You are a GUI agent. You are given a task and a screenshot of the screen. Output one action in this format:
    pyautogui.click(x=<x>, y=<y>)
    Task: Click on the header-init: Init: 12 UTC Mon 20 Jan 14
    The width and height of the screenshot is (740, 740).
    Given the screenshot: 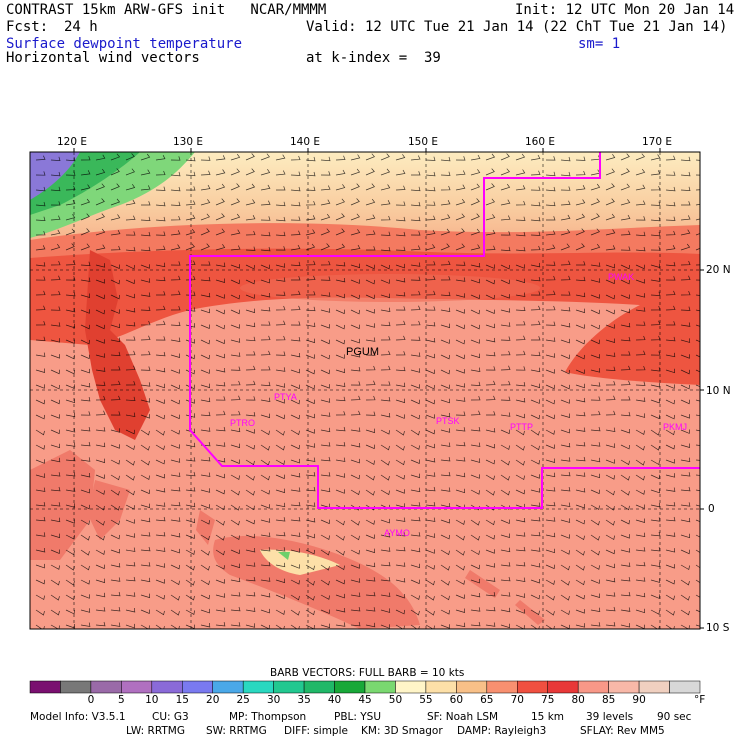 What is the action you would take?
    pyautogui.click(x=625, y=10)
    